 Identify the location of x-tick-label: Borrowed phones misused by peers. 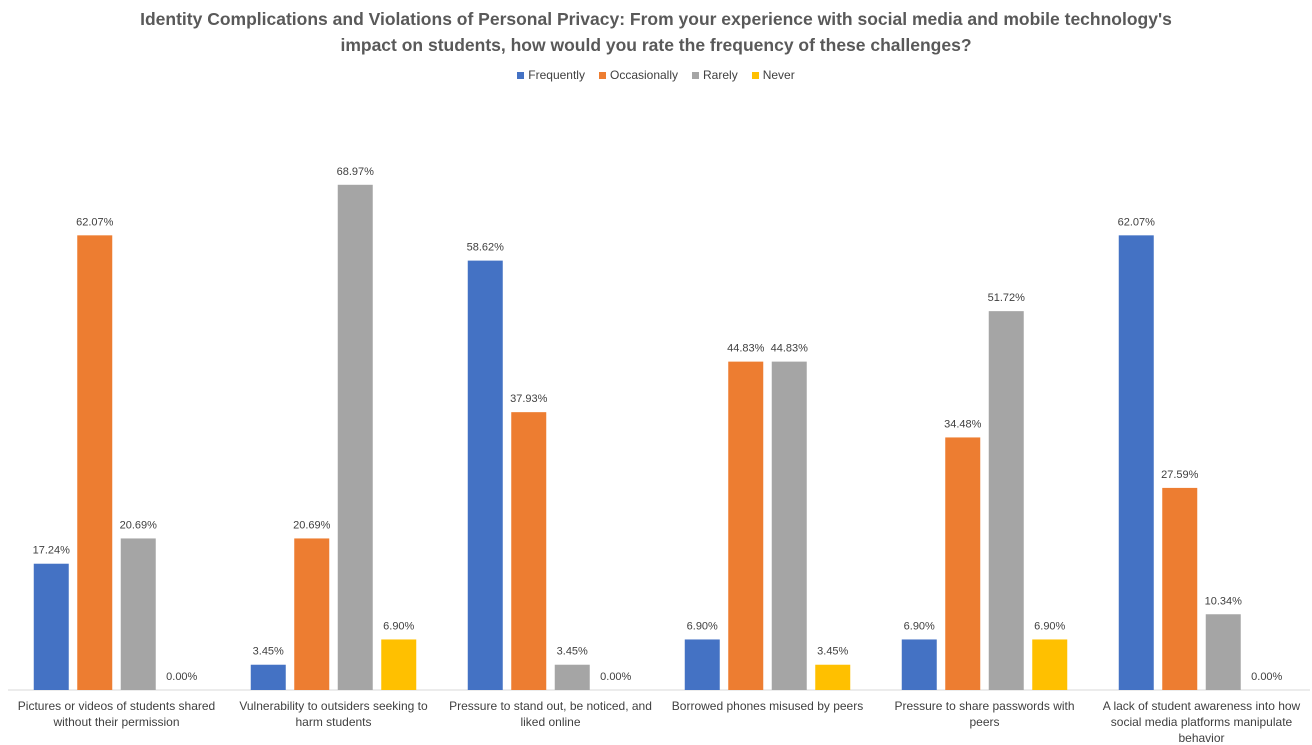
(767, 706).